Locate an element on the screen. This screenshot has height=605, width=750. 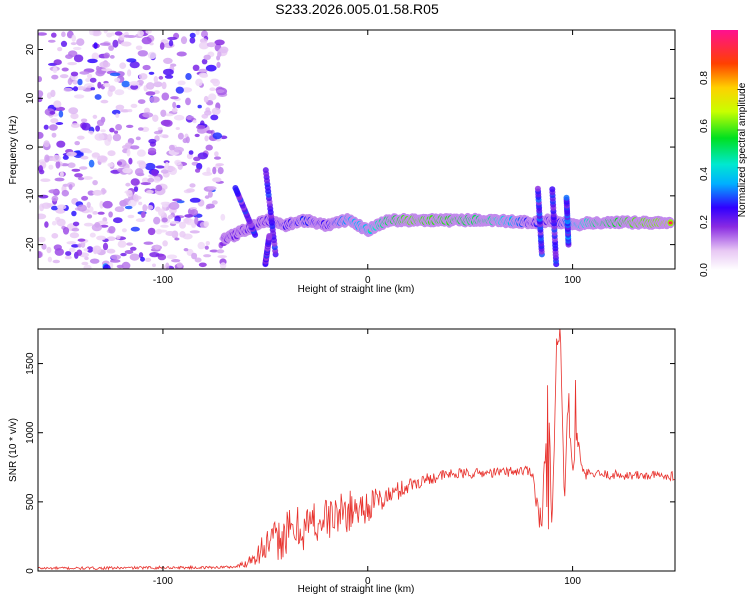
y-tick-label: -10 is located at coordinates (30, 195).